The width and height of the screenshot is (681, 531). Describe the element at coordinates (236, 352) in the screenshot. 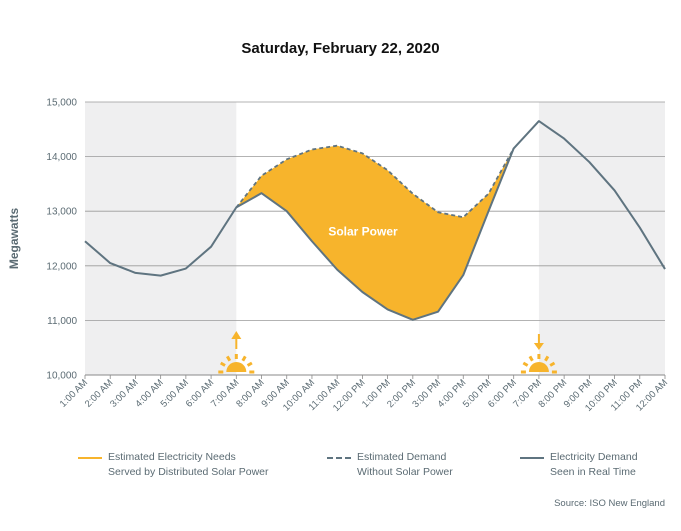

I see `sunrise-icon` at that location.